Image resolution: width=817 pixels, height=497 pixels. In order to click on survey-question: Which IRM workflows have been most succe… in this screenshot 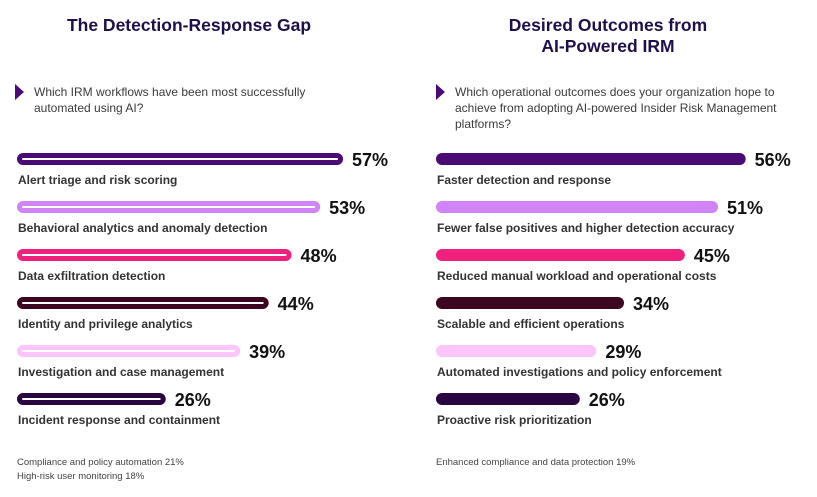, I will do `click(170, 100)`.